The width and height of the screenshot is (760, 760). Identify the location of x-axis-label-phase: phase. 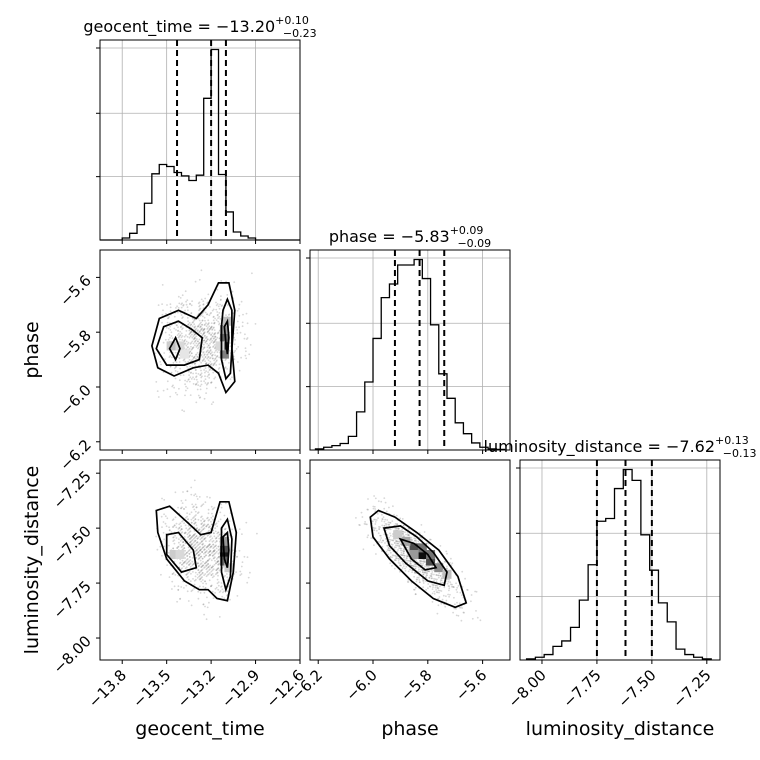
(409, 729).